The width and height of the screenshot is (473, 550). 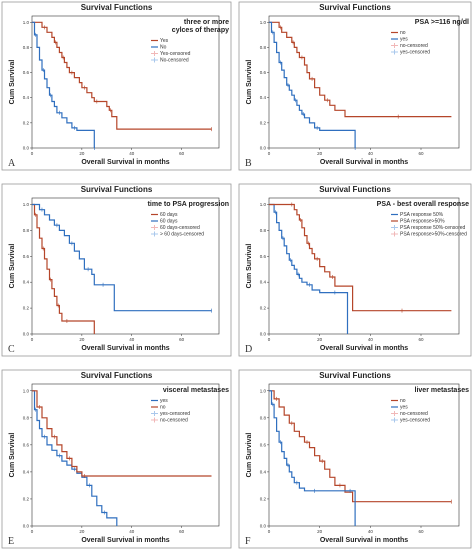 What do you see at coordinates (200, 30) in the screenshot?
I see `legend-title: cylces of therapy` at bounding box center [200, 30].